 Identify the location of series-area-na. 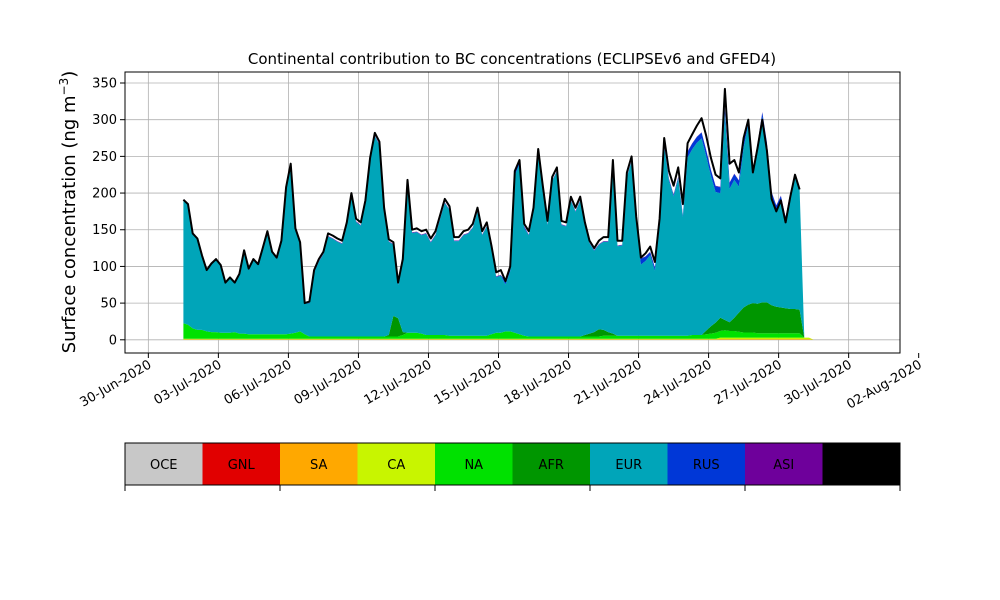
(539, 331).